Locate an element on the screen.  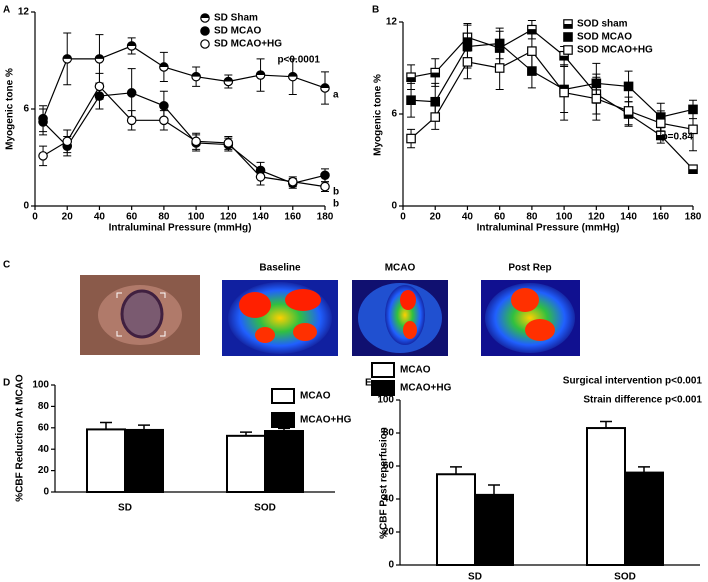
annotation: Strain difference p<0.001 is located at coordinates (642, 400).